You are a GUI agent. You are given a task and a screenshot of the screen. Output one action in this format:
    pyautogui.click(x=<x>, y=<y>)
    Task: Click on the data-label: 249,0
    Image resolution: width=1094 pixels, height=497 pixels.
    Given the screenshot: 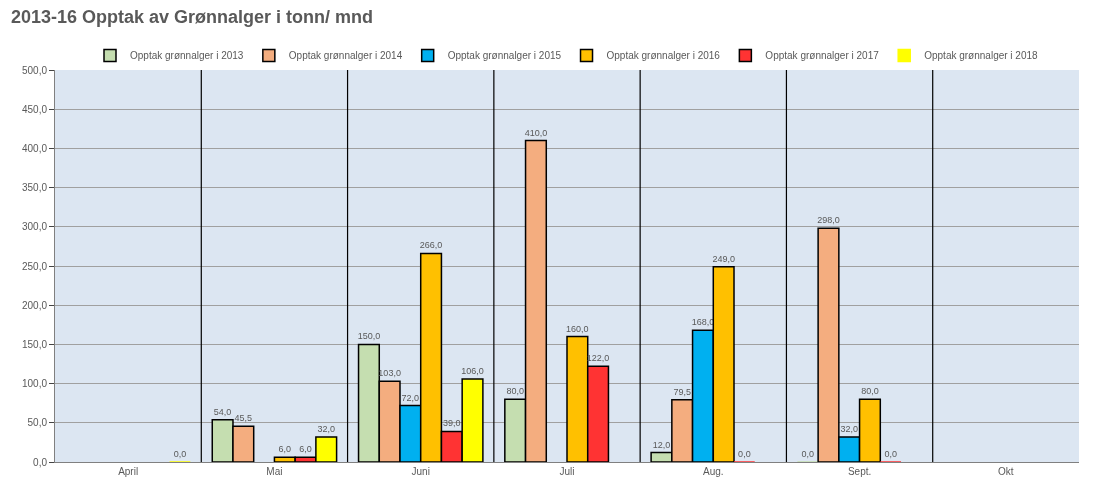 What is the action you would take?
    pyautogui.click(x=723, y=258)
    